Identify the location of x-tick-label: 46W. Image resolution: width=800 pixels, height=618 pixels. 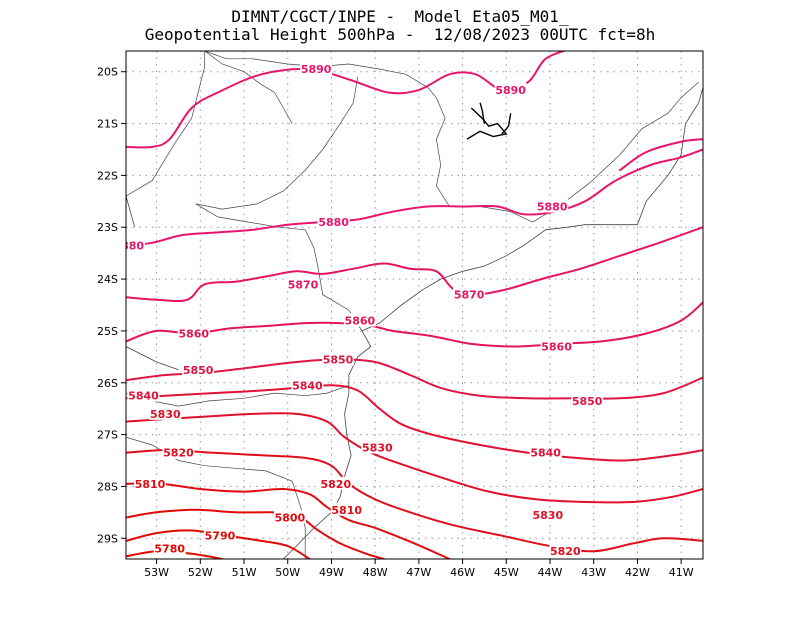
(462, 572).